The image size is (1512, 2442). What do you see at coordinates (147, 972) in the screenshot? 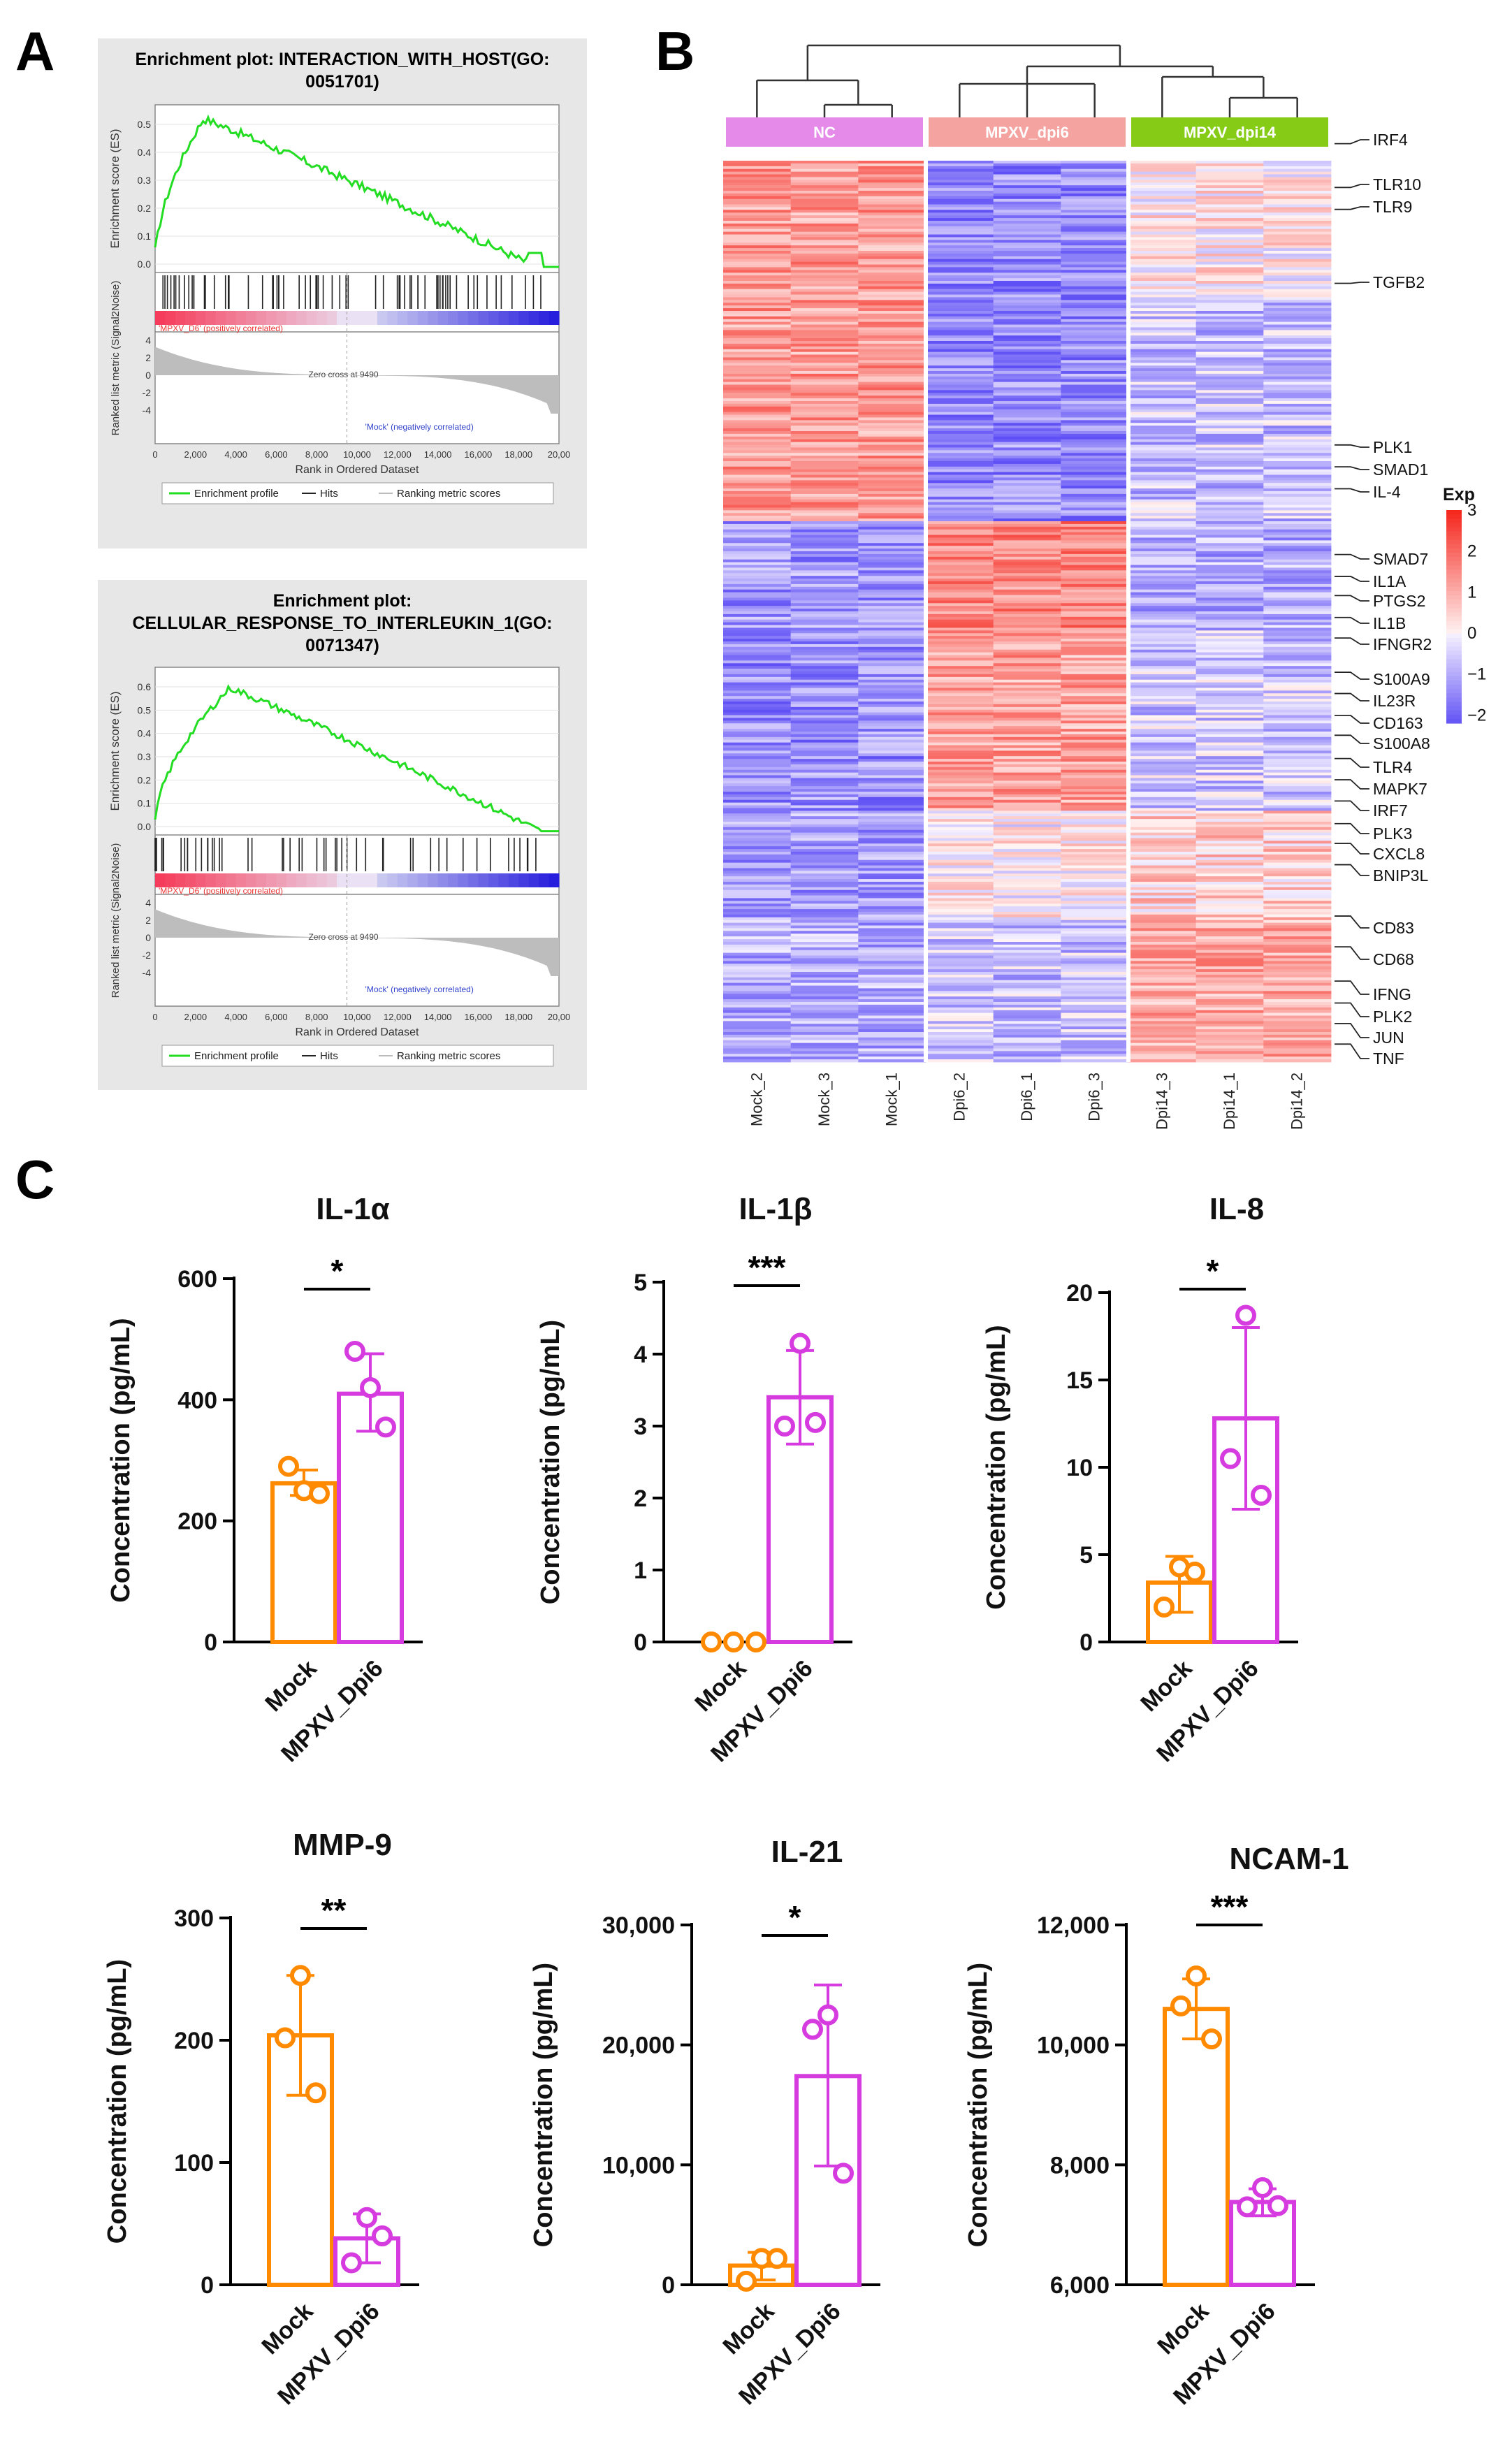
I see `gsea-metric-tick: -4` at bounding box center [147, 972].